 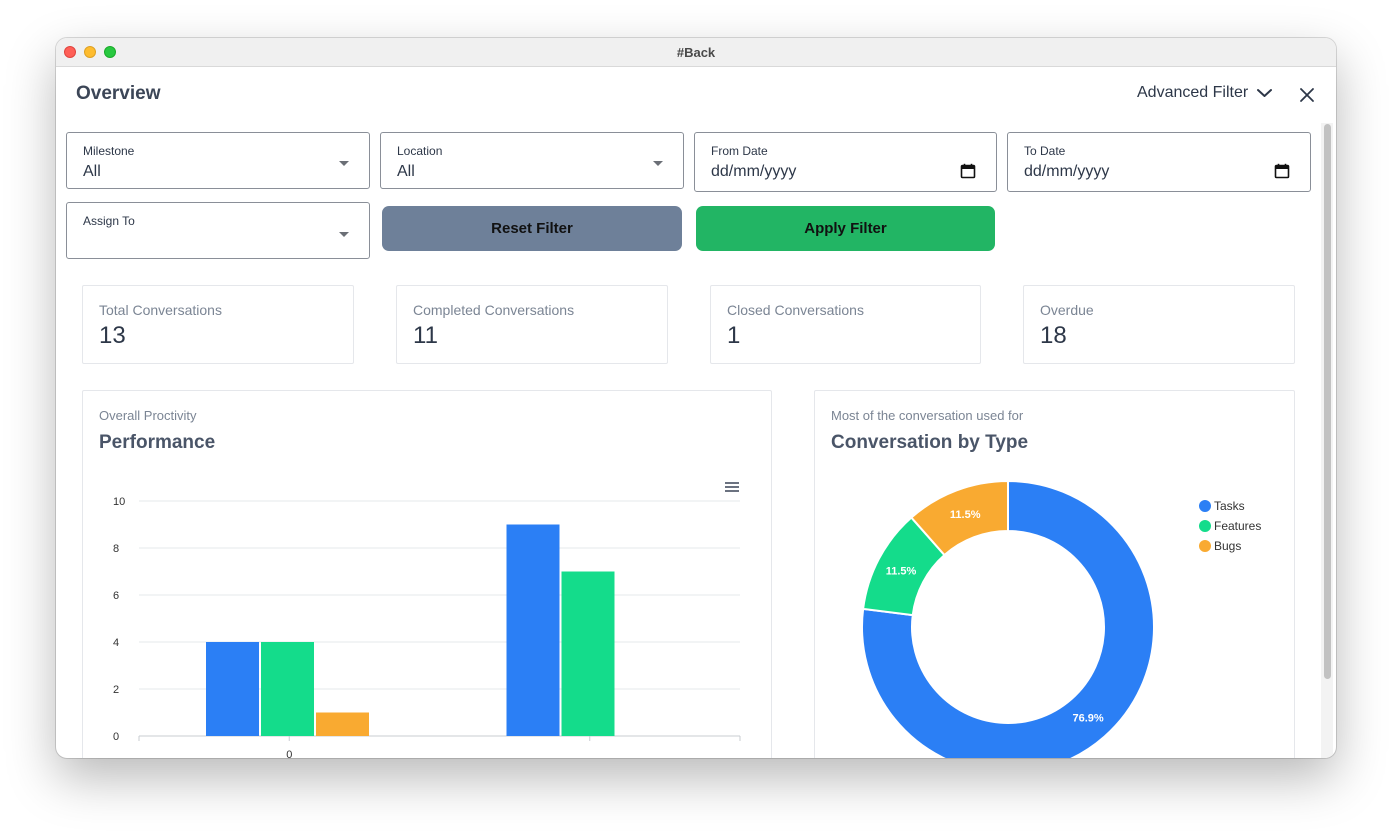 I want to click on close-icon, so click(x=1307, y=95).